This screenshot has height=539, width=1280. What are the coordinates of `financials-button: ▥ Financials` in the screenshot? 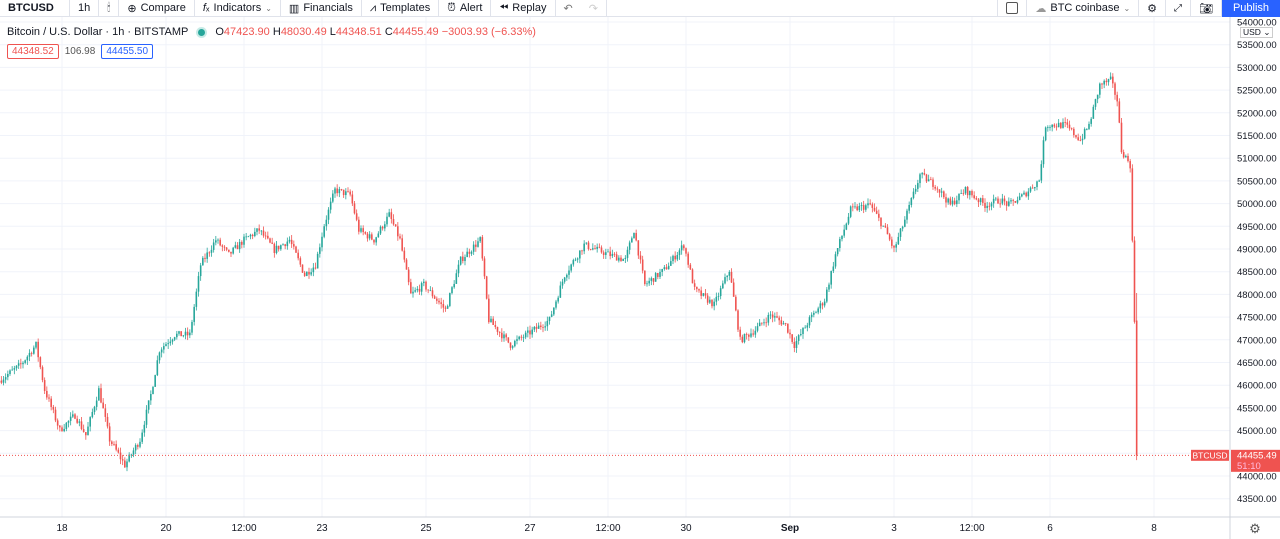 It's located at (321, 8).